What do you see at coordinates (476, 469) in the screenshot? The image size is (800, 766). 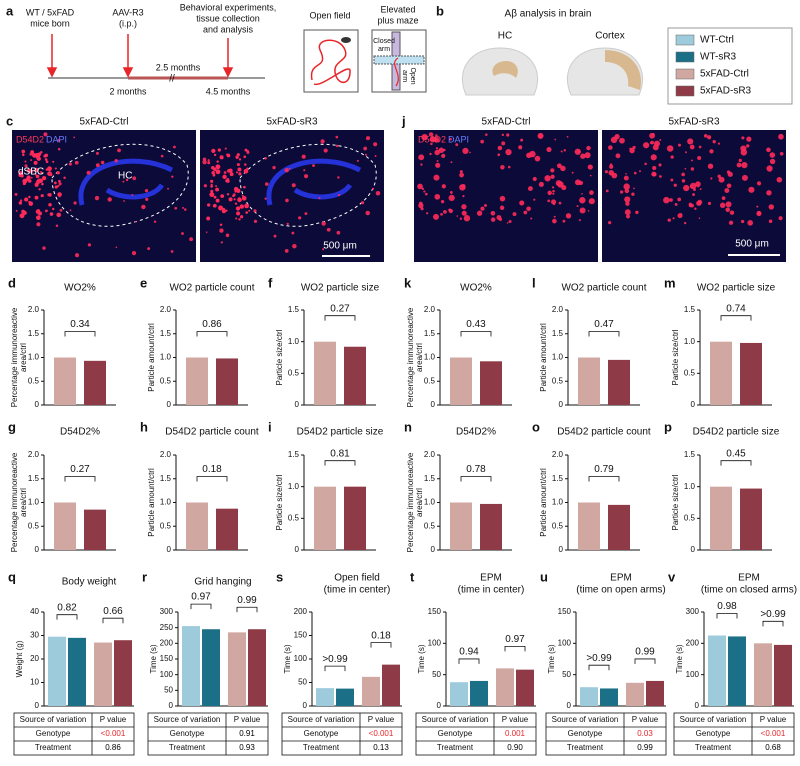 I see `p-value: 0.78` at bounding box center [476, 469].